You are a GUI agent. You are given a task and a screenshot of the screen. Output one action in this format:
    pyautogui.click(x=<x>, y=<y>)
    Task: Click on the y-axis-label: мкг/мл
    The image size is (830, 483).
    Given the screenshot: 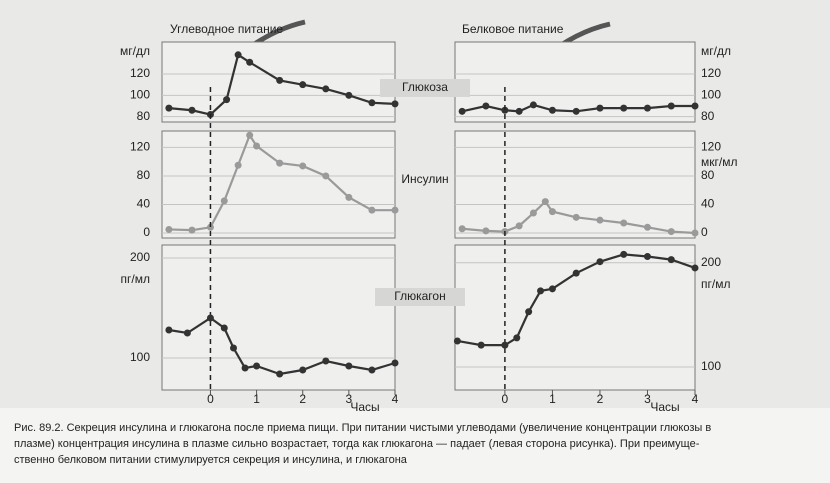 What is the action you would take?
    pyautogui.click(x=719, y=162)
    